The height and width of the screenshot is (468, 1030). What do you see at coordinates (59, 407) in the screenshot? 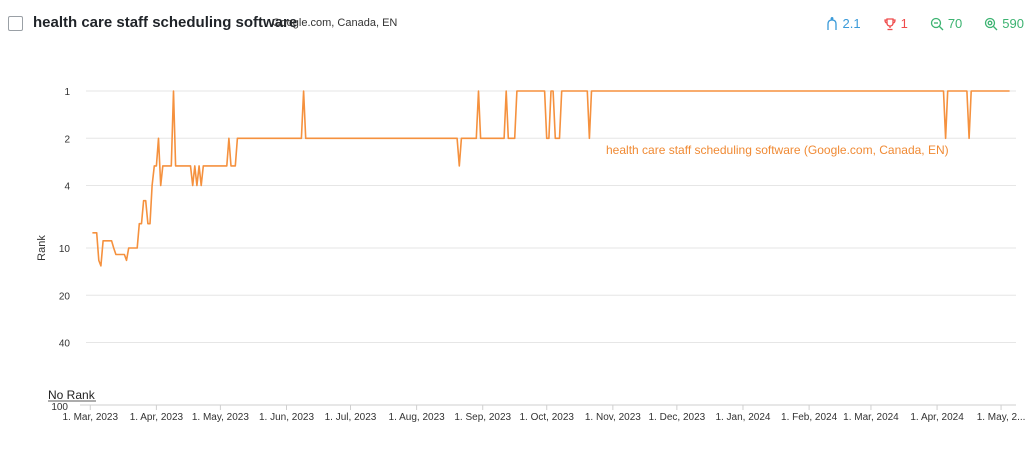
I see `y-tick-label: 100` at bounding box center [59, 407].